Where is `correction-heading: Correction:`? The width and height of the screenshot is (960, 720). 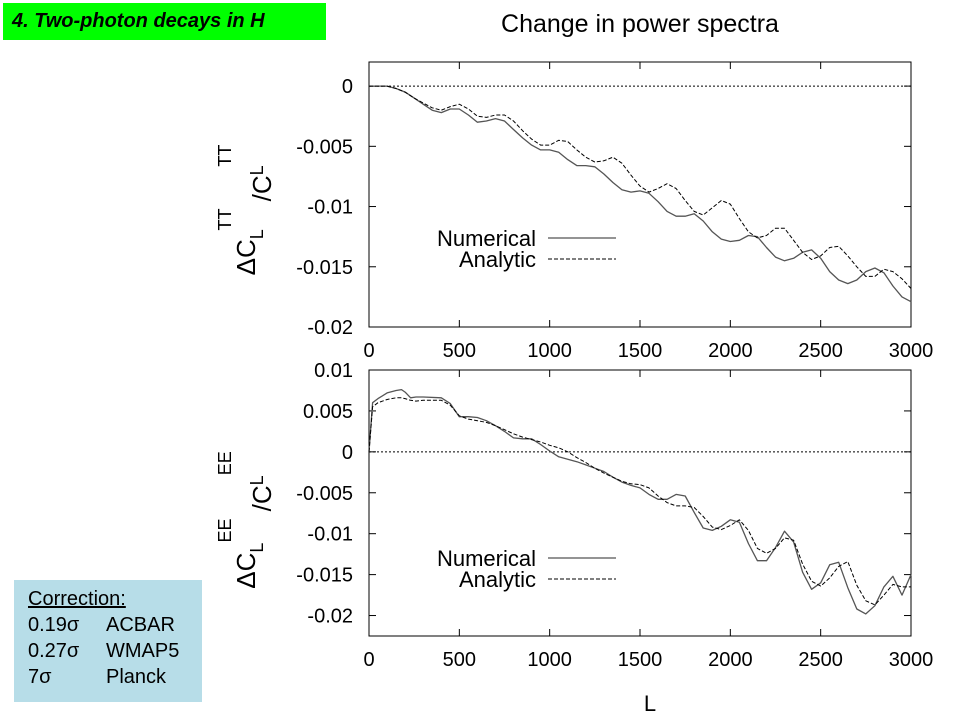
correction-heading: Correction: is located at coordinates (77, 599).